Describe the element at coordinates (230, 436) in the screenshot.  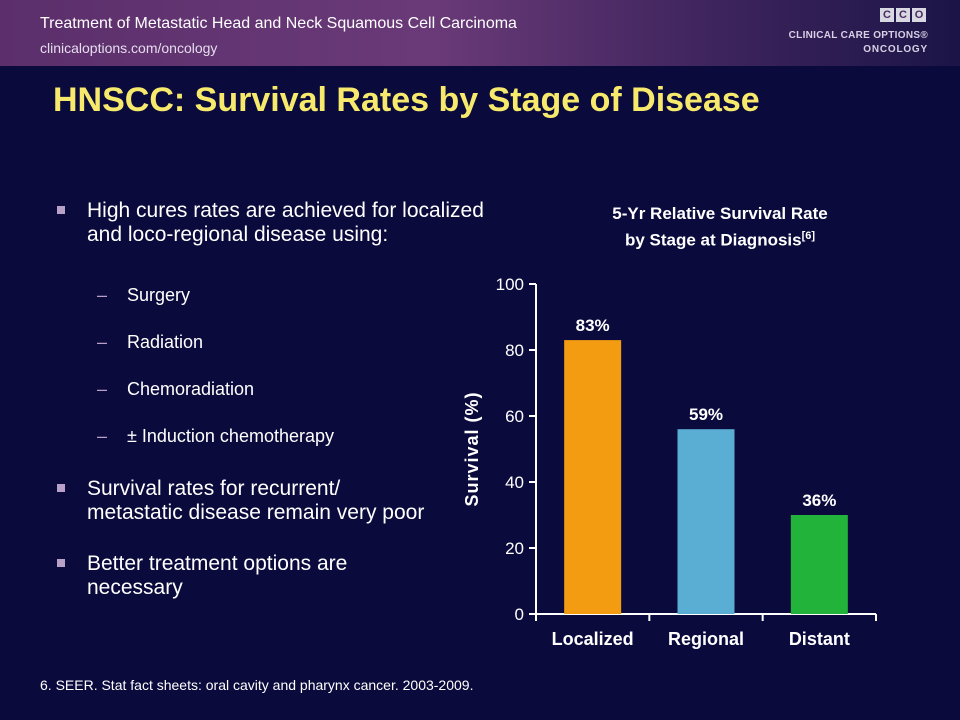
I see `sub-bullet-text: ± Induction chemotherapy` at that location.